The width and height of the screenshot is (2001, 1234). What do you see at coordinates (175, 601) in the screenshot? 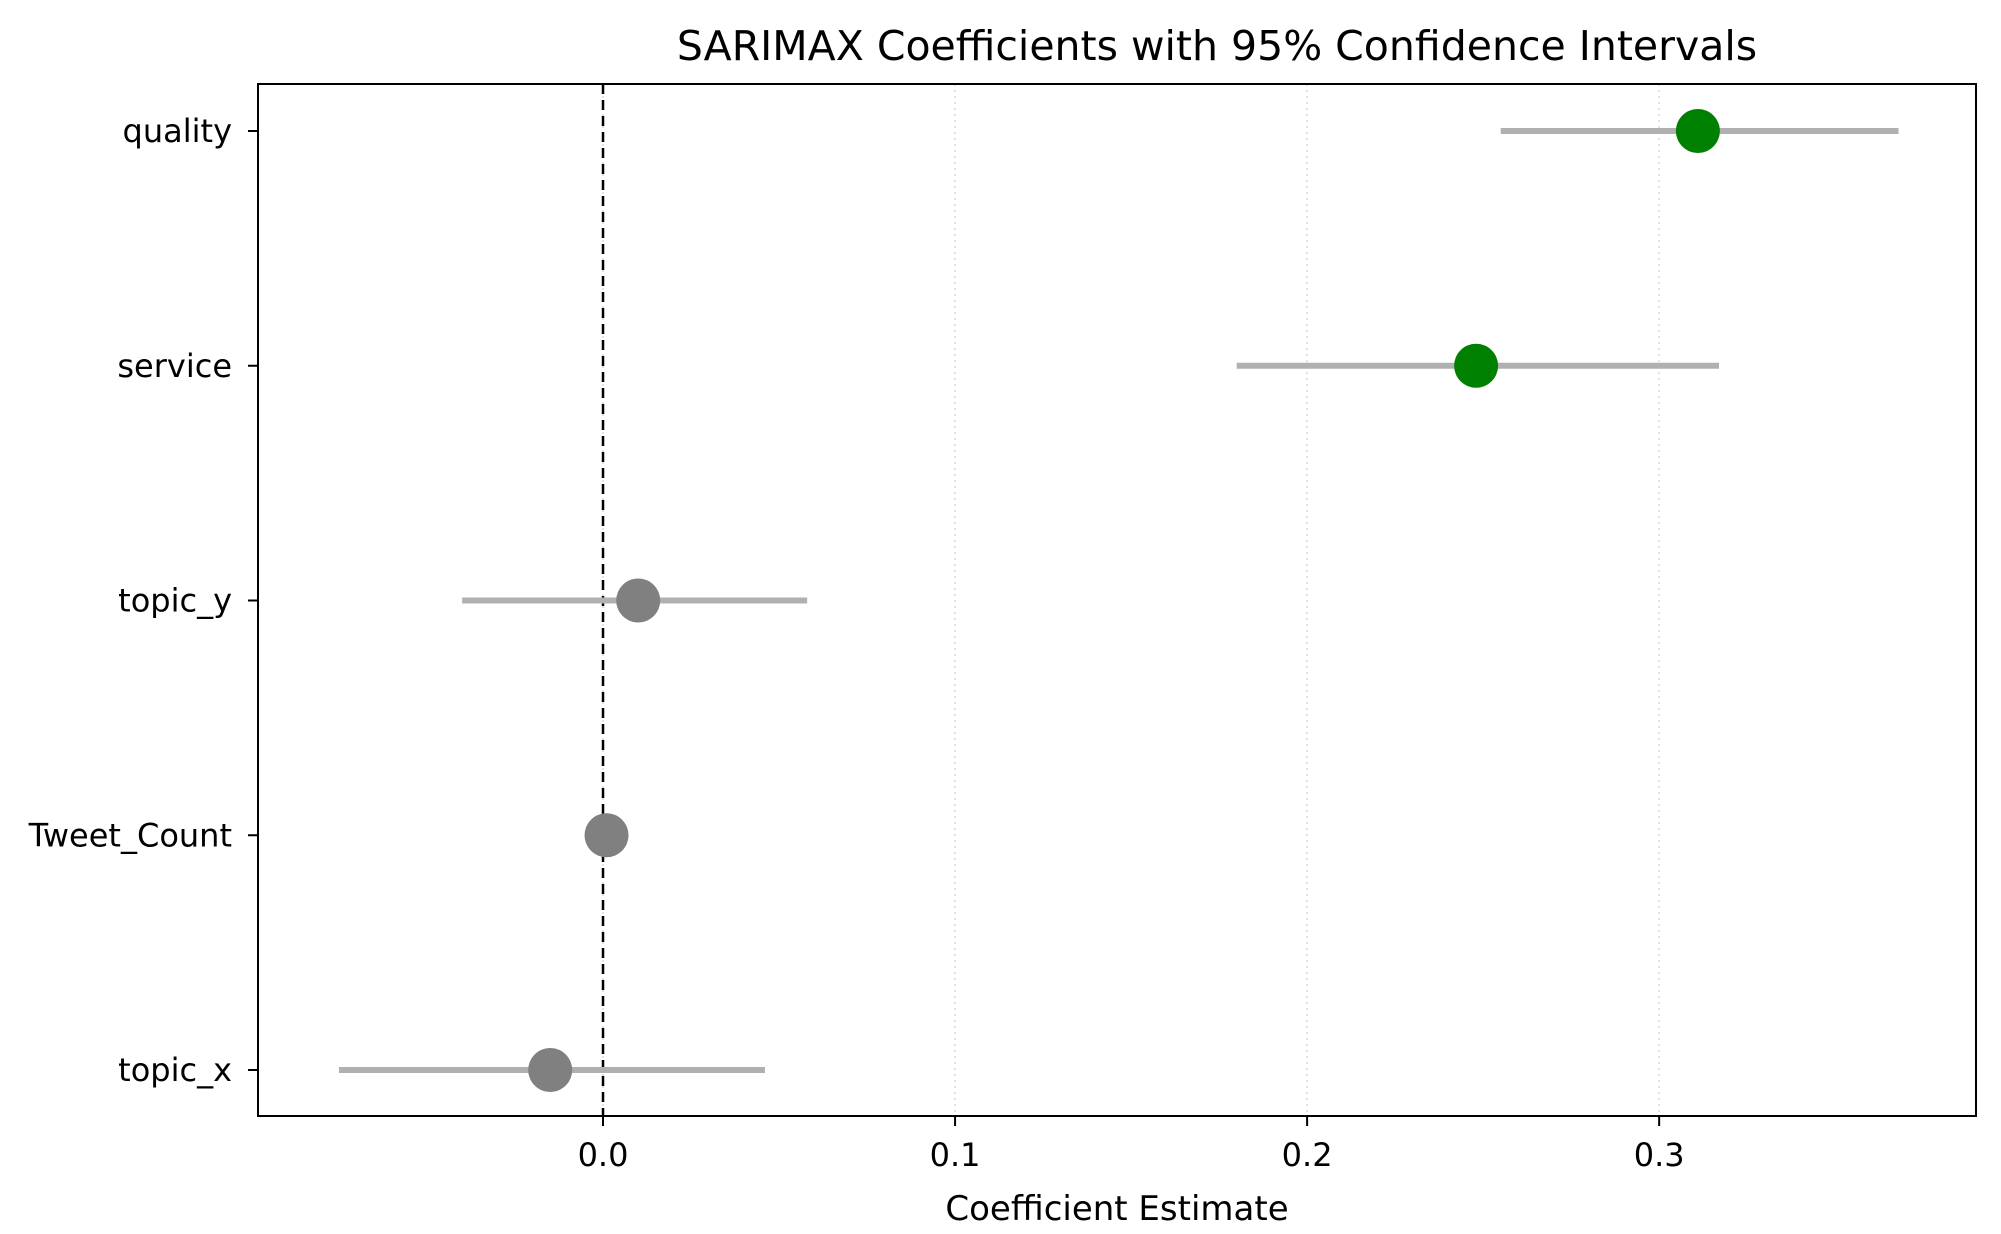
I see `y-tick-label: topic_y` at bounding box center [175, 601].